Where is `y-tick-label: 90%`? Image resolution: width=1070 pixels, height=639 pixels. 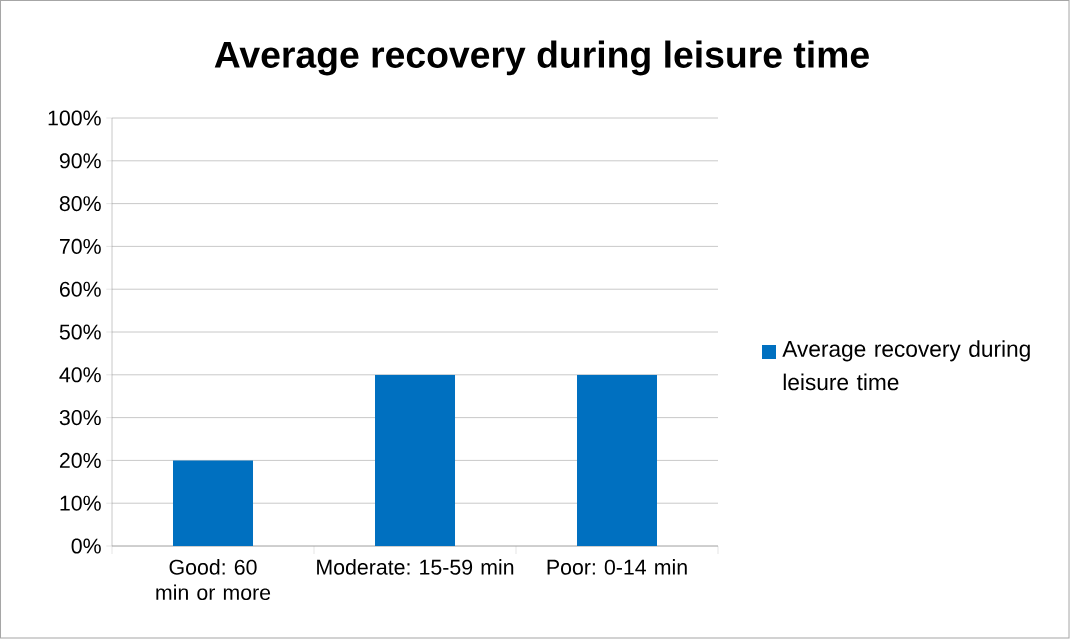
y-tick-label: 90% is located at coordinates (80, 161).